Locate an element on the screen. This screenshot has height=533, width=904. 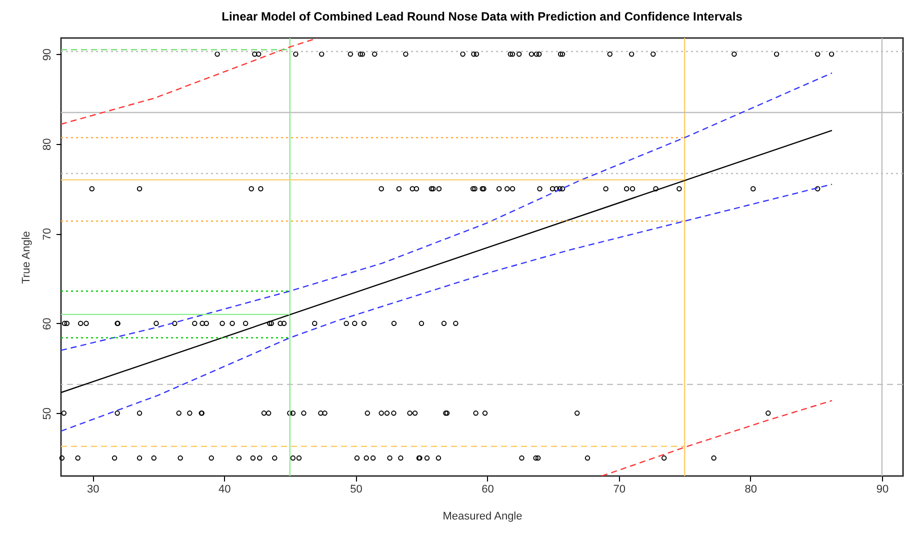
y-tick-label: 50 is located at coordinates (48, 414).